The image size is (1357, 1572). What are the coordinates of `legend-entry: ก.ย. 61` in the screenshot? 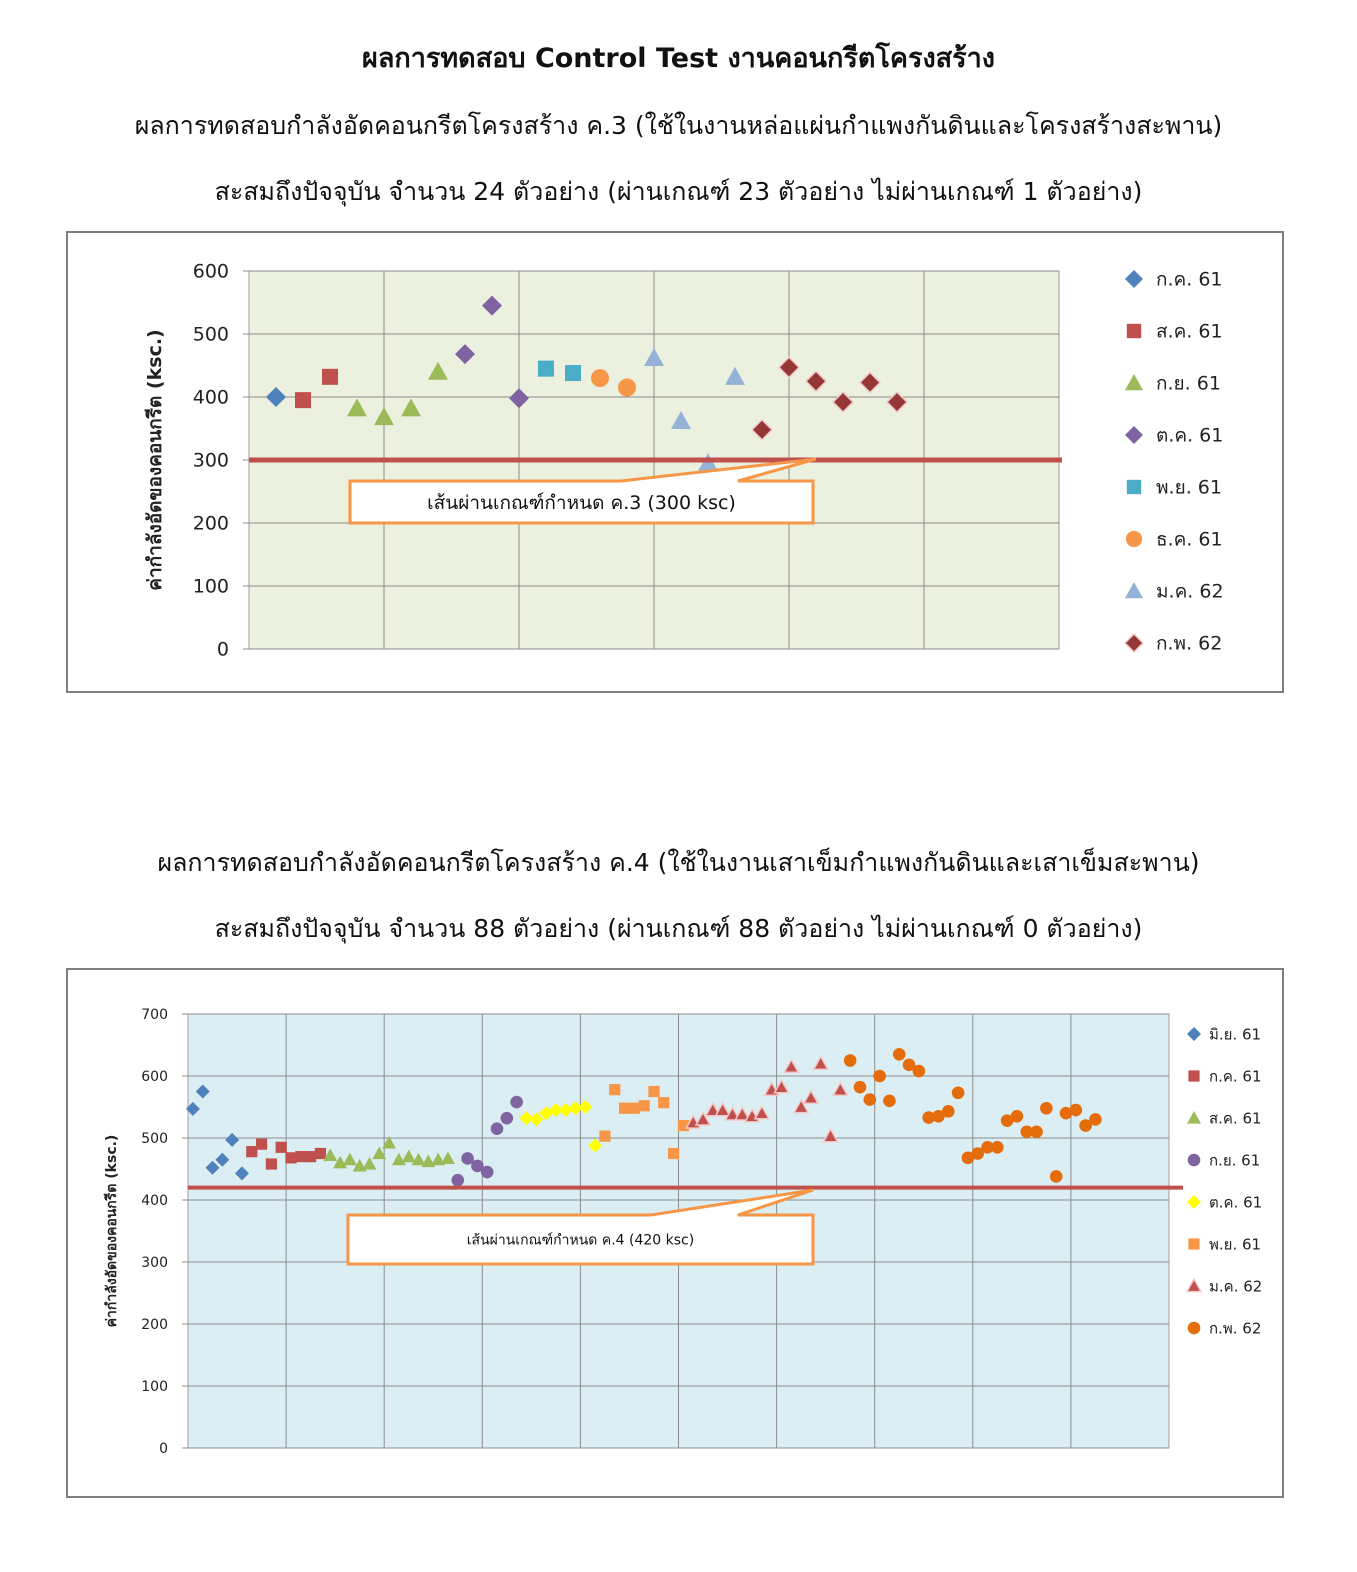 It's located at (1188, 384).